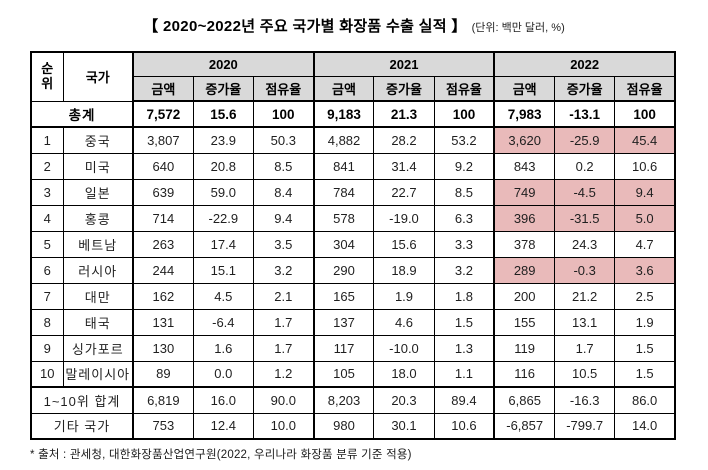  What do you see at coordinates (283, 244) in the screenshot?
I see `value-cell: 3.5` at bounding box center [283, 244].